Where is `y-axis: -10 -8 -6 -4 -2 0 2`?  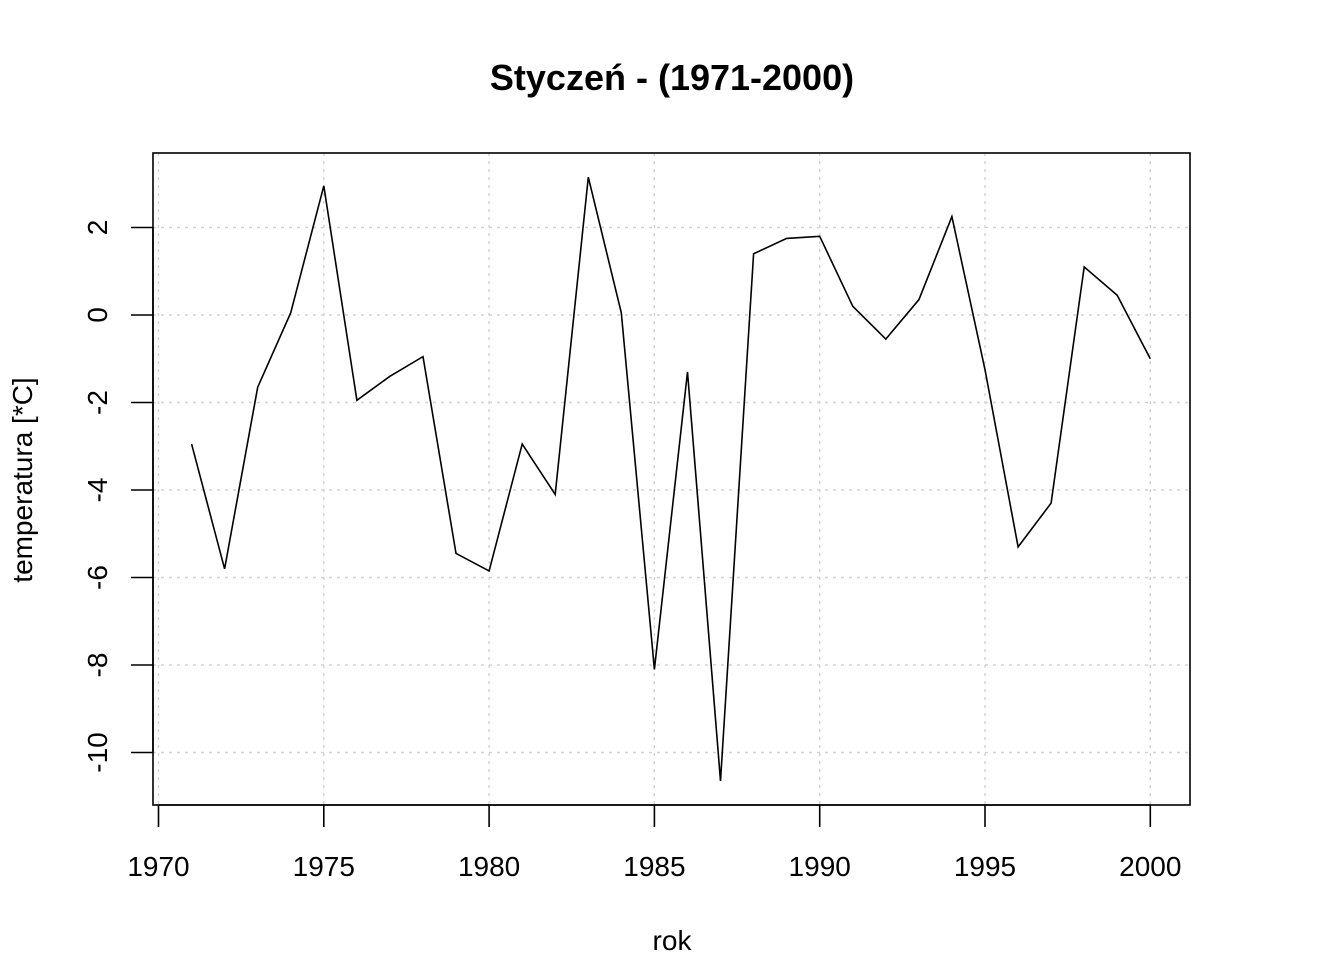 y-axis: -10 -8 -6 -4 -2 0 2 is located at coordinates (118, 496).